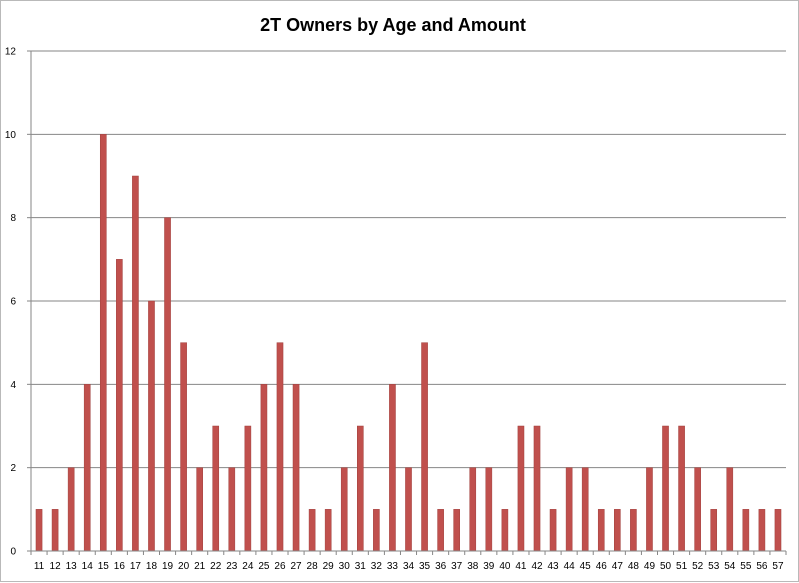 This screenshot has width=799, height=583. What do you see at coordinates (13, 302) in the screenshot?
I see `y-tick-label: 6` at bounding box center [13, 302].